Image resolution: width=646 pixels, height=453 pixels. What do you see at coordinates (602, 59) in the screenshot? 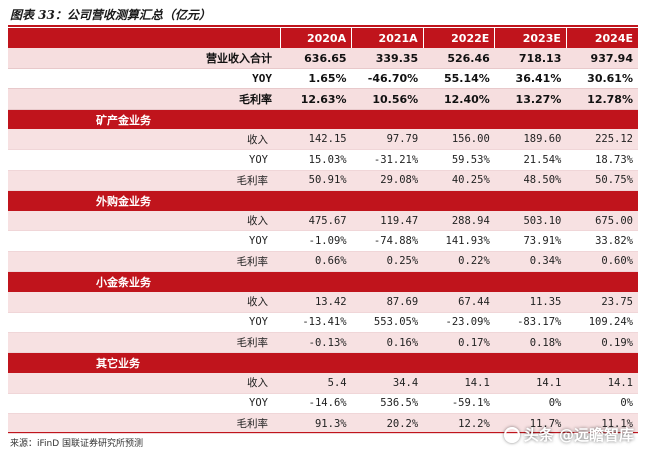
I see `summary-value: 937.94` at bounding box center [602, 59].